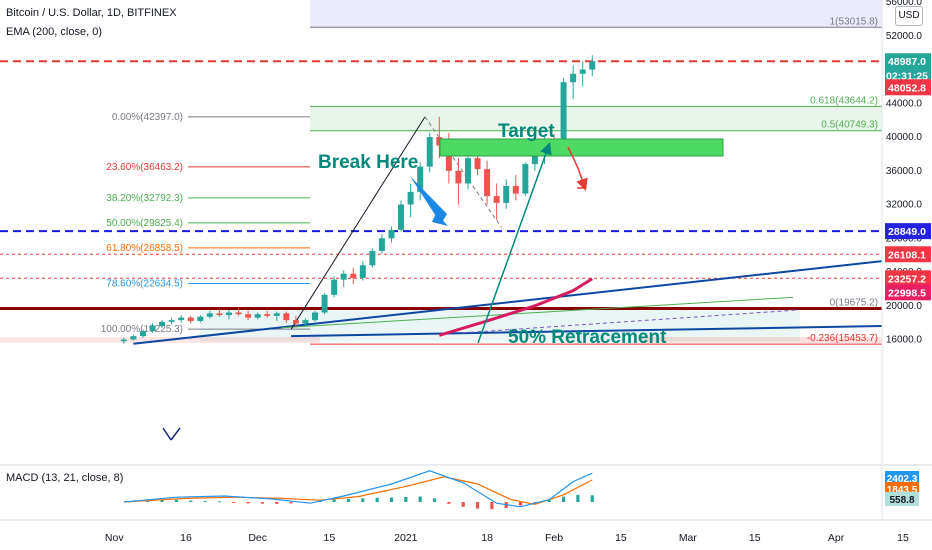  I want to click on time-axis-tick: Feb, so click(554, 538).